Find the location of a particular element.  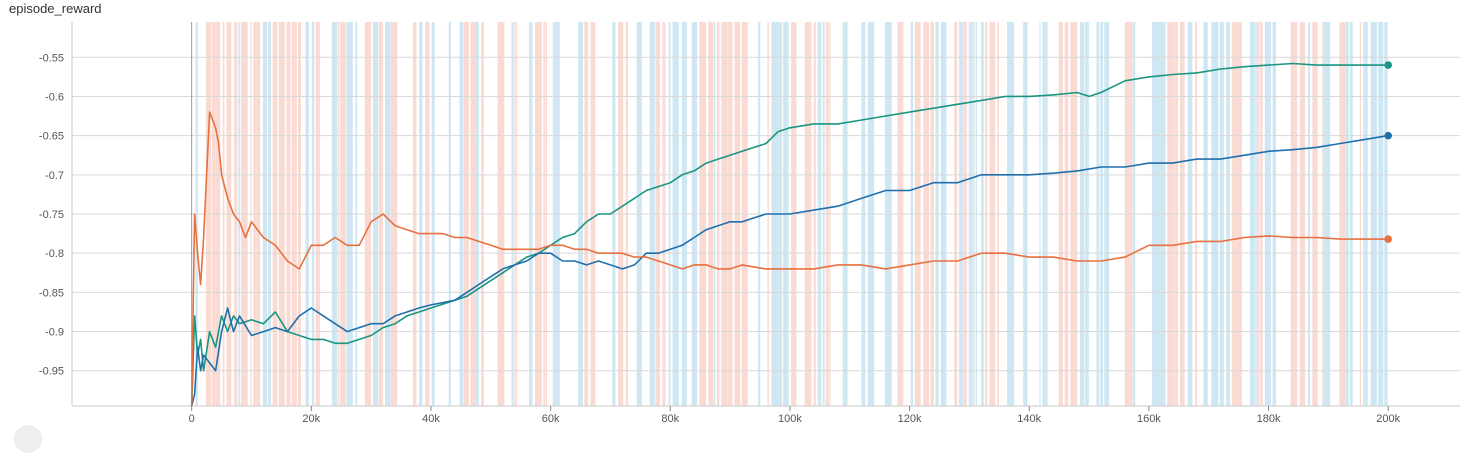

x-tick-label: 40k is located at coordinates (431, 419).